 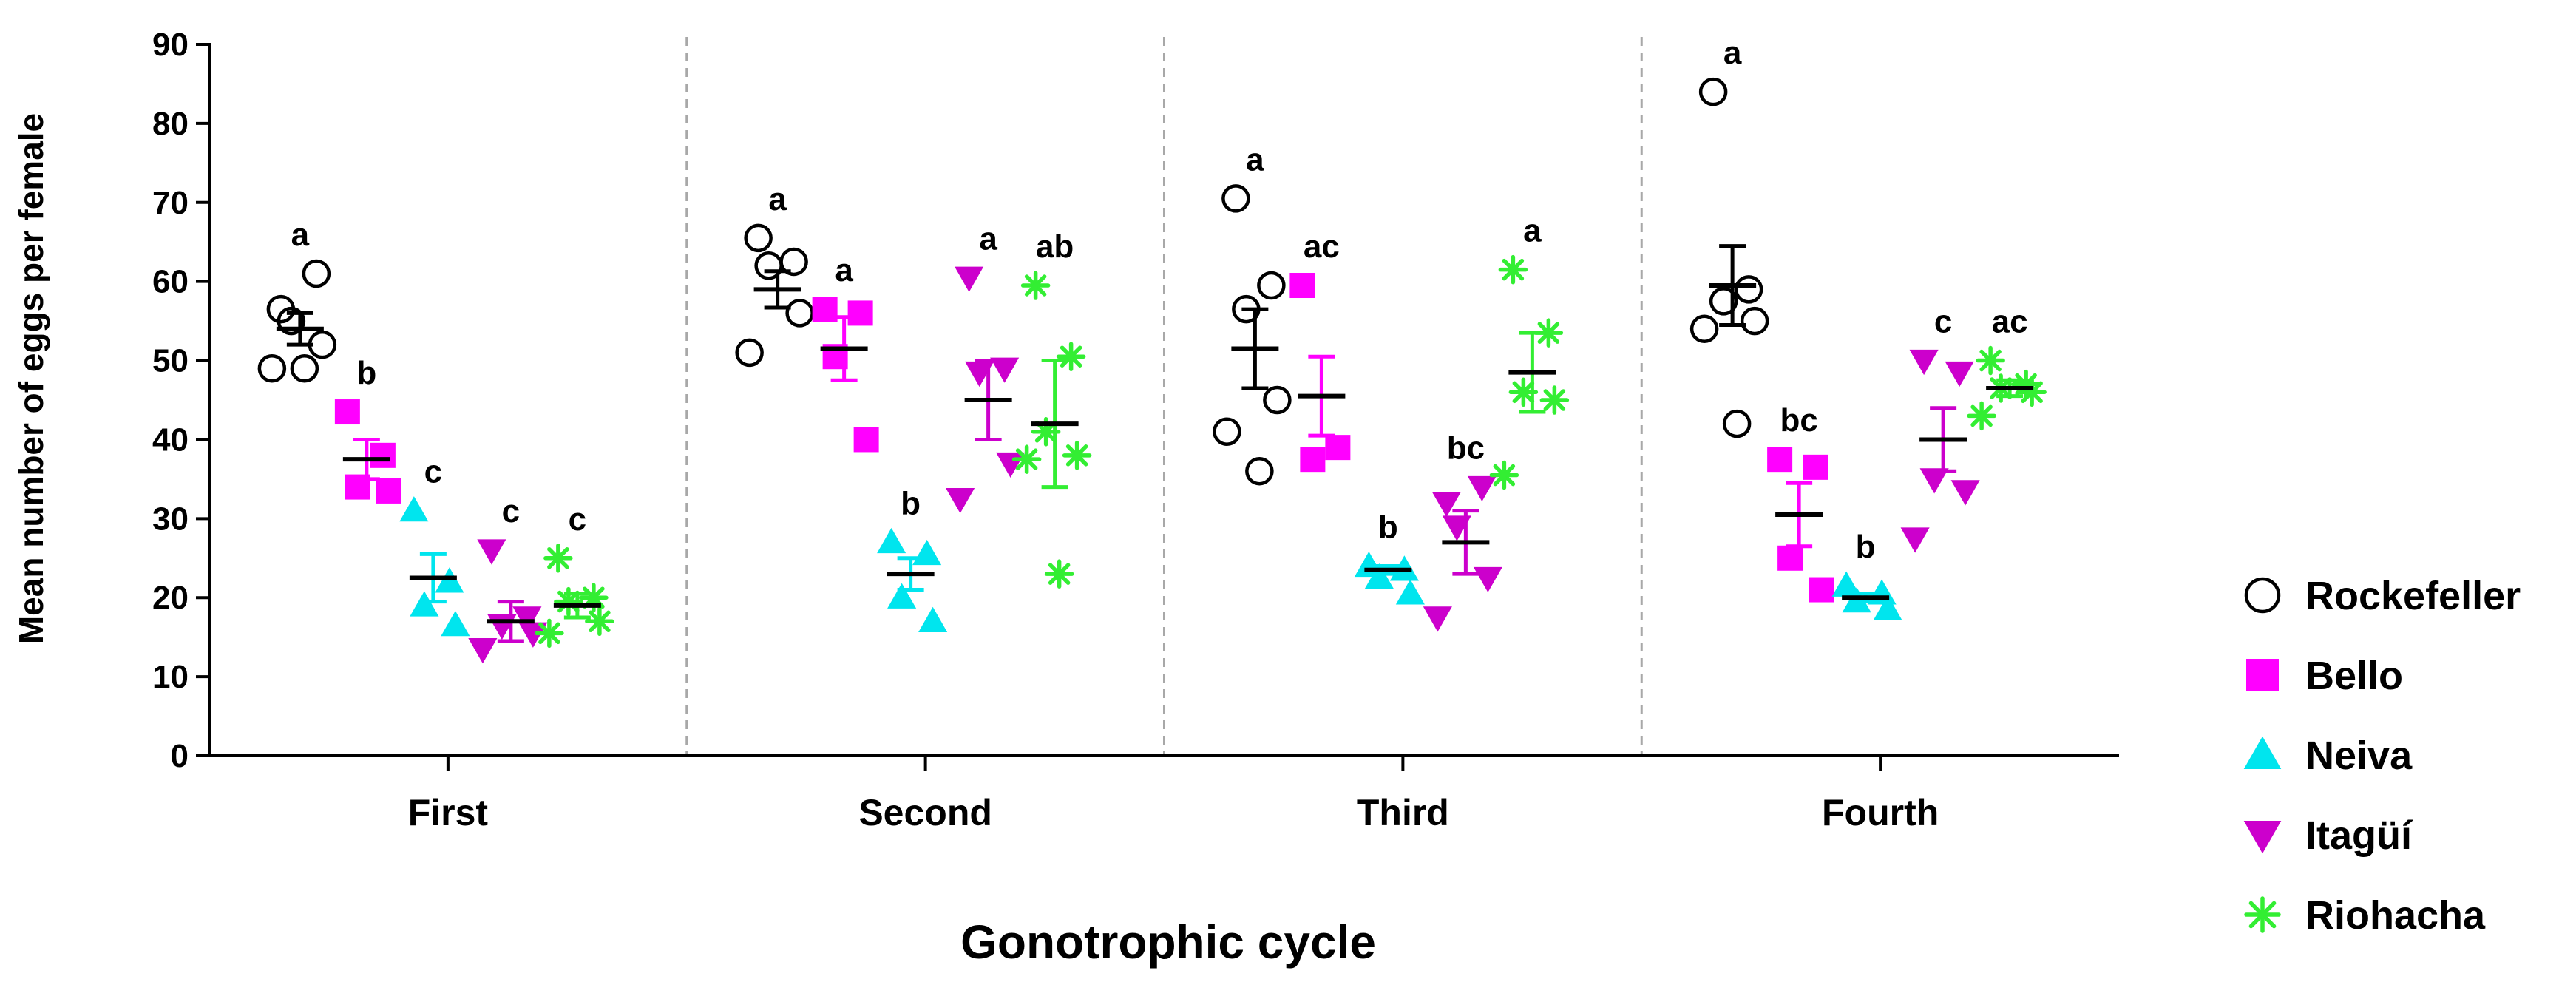 I want to click on x-tick-label: Fourth, so click(x=1880, y=812).